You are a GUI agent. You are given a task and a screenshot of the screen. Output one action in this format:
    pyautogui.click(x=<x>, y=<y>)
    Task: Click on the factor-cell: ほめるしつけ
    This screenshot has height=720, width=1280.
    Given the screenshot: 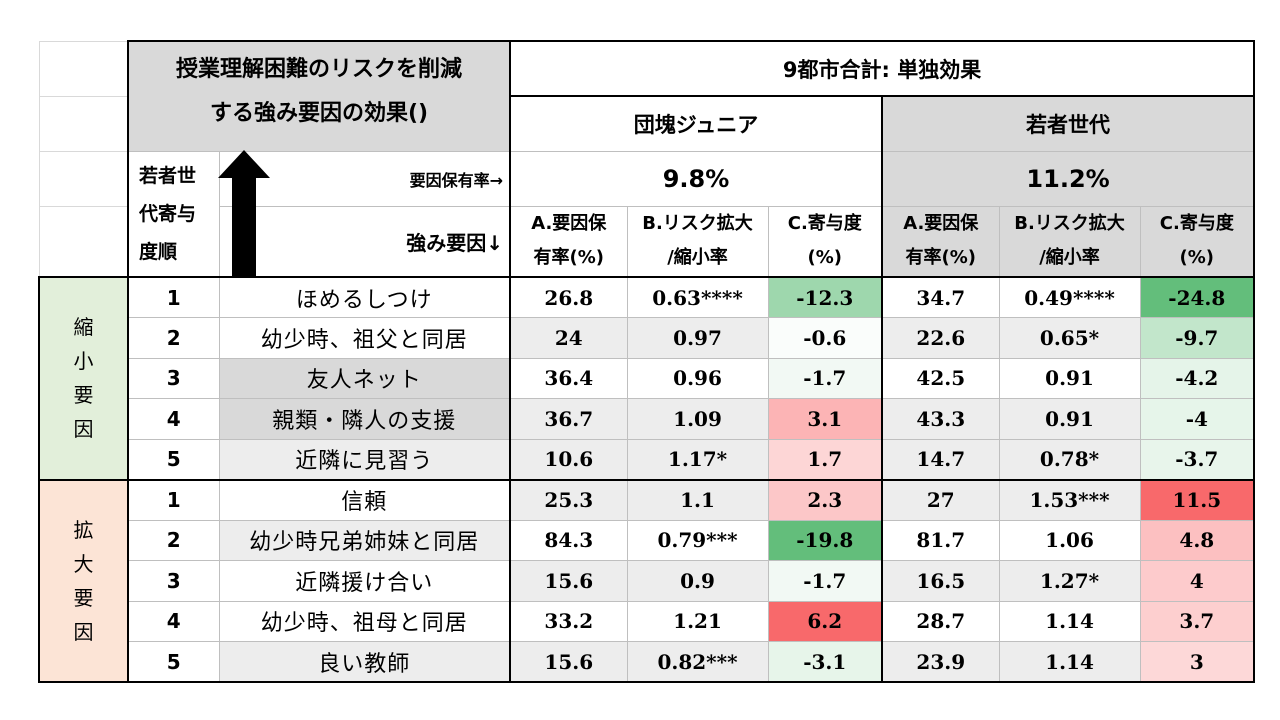 What is the action you would take?
    pyautogui.click(x=364, y=297)
    